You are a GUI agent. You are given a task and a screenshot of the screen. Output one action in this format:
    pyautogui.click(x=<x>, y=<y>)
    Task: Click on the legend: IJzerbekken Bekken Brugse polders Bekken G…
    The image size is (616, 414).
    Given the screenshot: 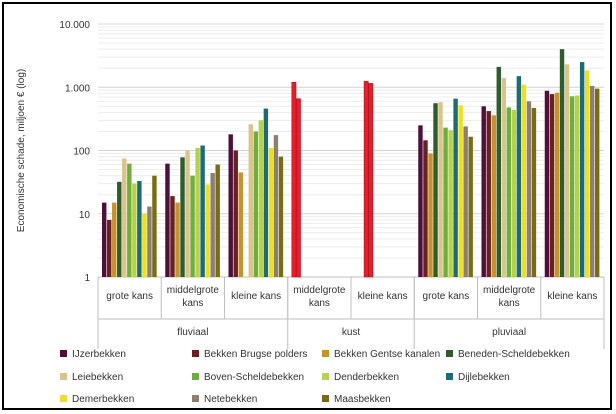 What is the action you would take?
    pyautogui.click(x=315, y=377)
    